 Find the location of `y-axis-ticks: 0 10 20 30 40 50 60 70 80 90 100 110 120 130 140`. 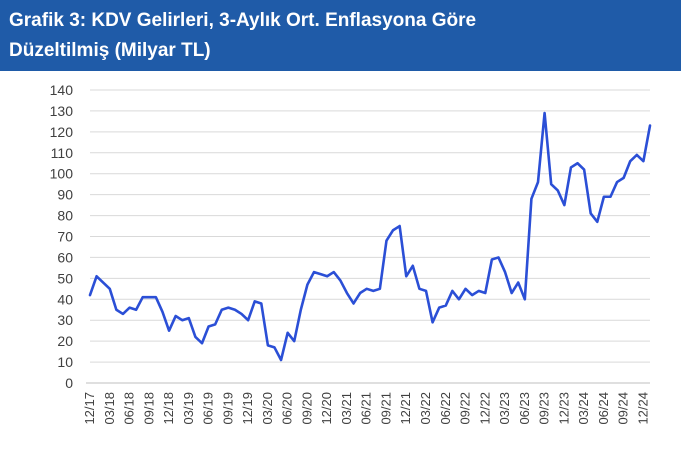

y-axis-ticks: 0 10 20 30 40 50 60 70 80 90 100 110 120 130 140 is located at coordinates (62, 236).